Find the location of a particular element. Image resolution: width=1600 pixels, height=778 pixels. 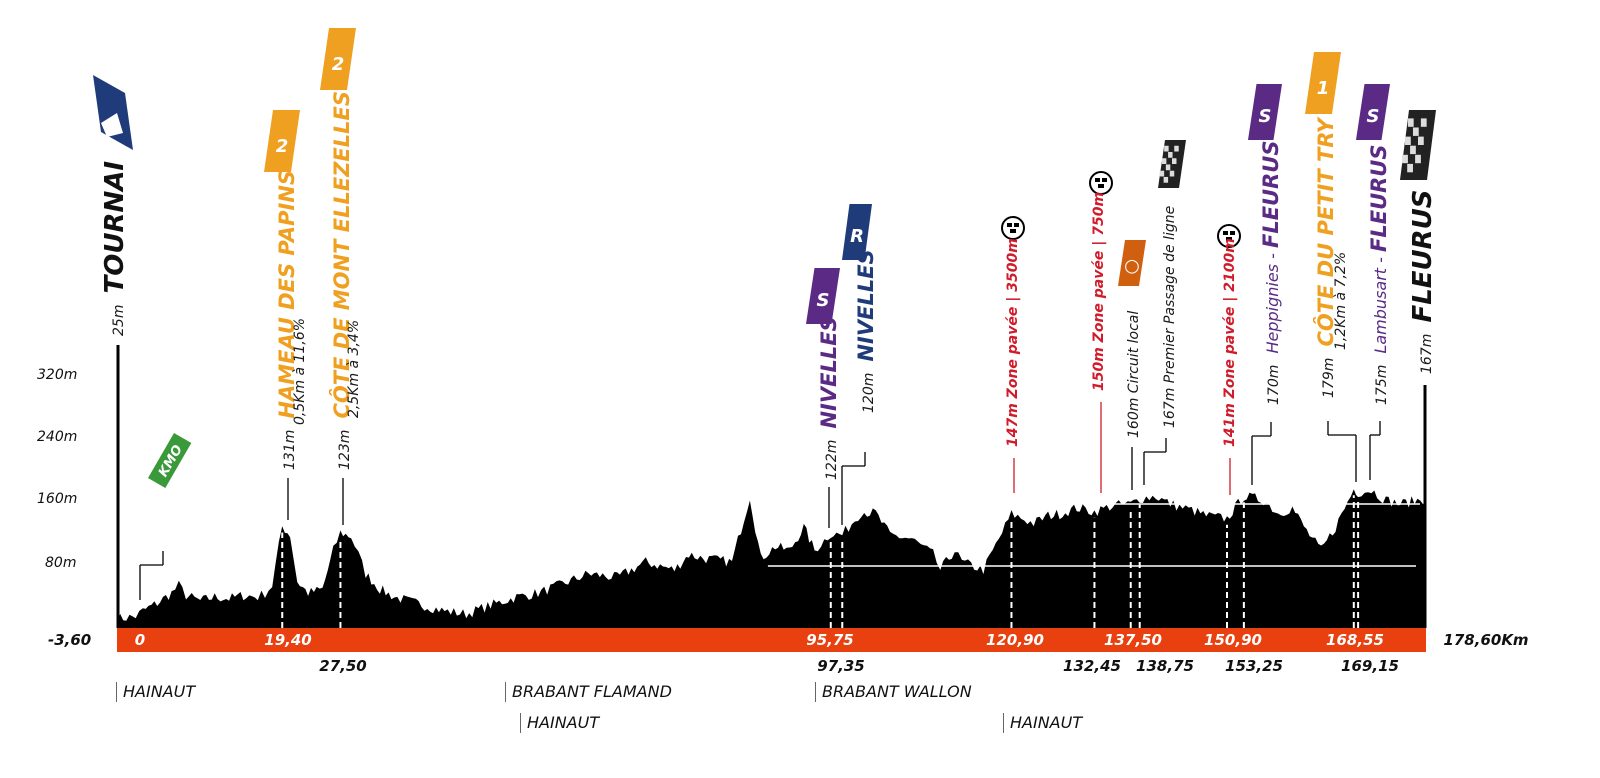

point-alt: 120m is located at coordinates (869, 392).